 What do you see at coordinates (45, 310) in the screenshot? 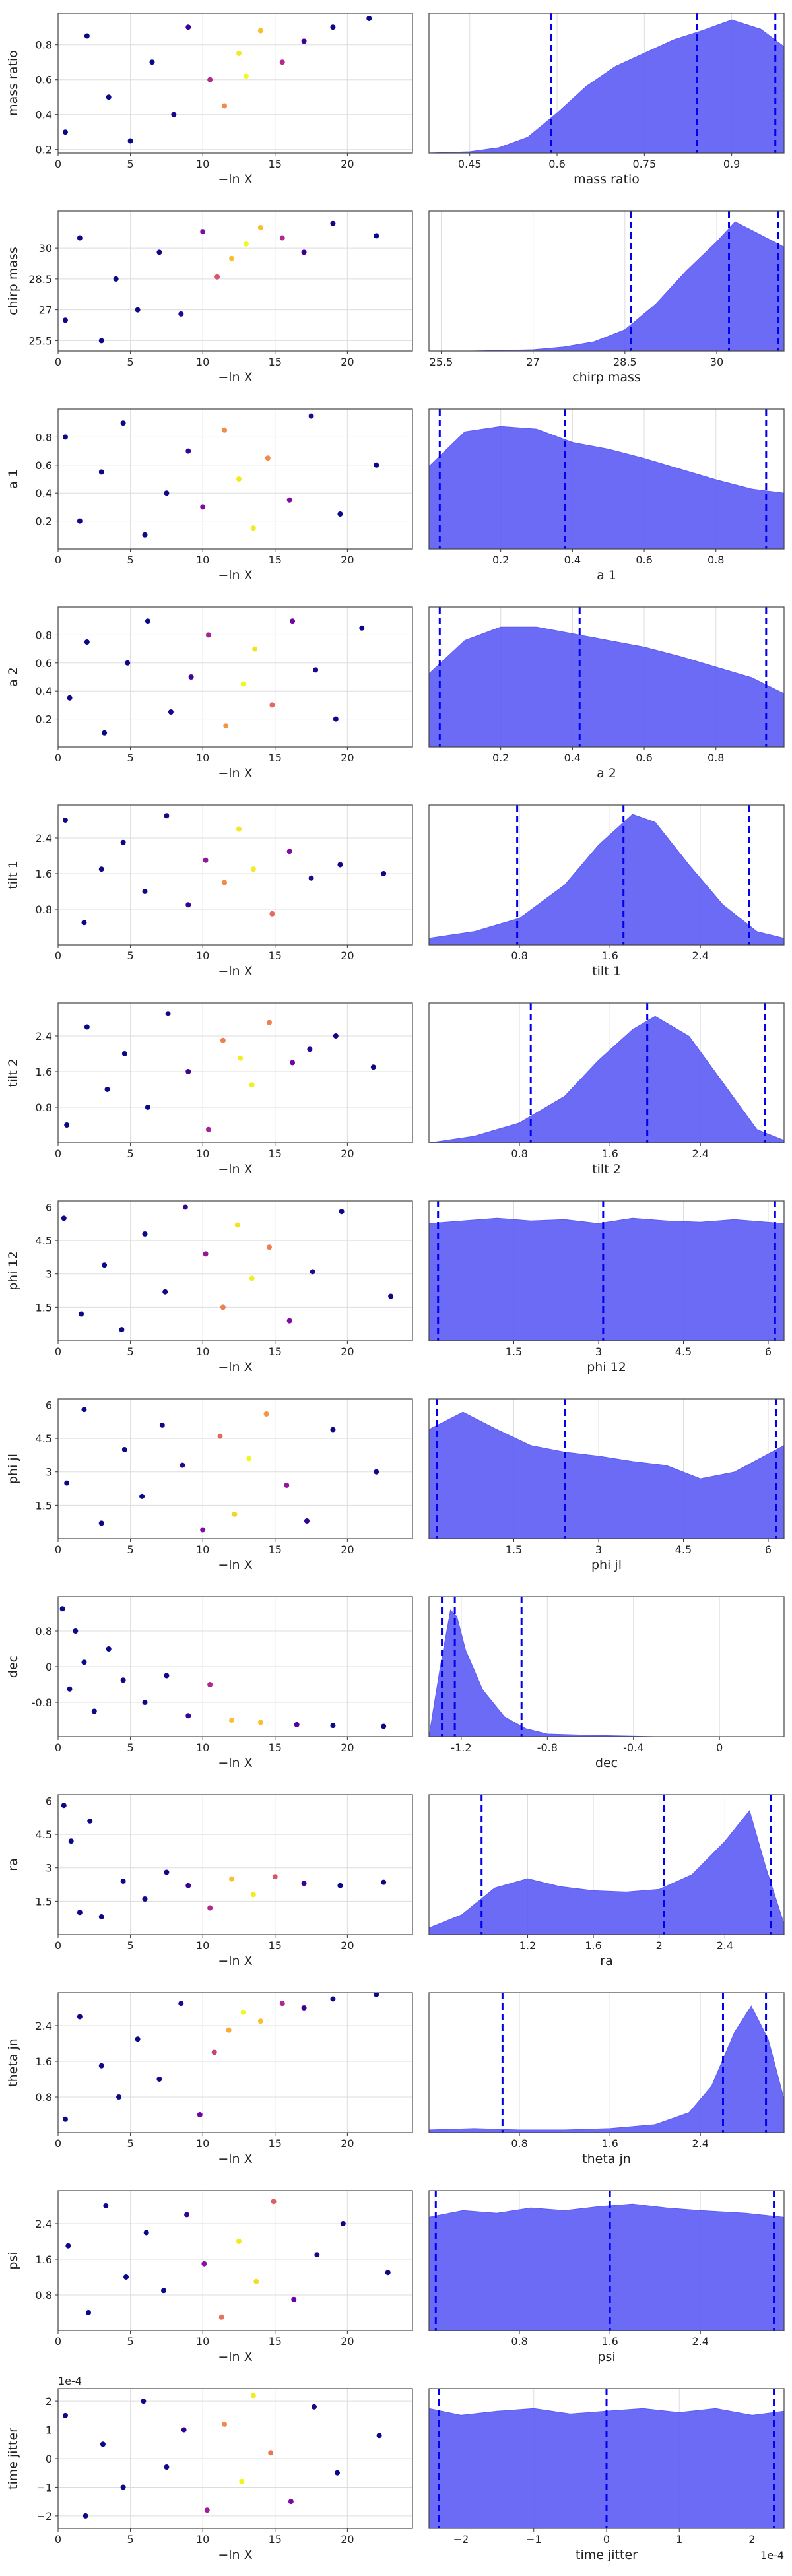
I see `y-tick-label: 27` at bounding box center [45, 310].